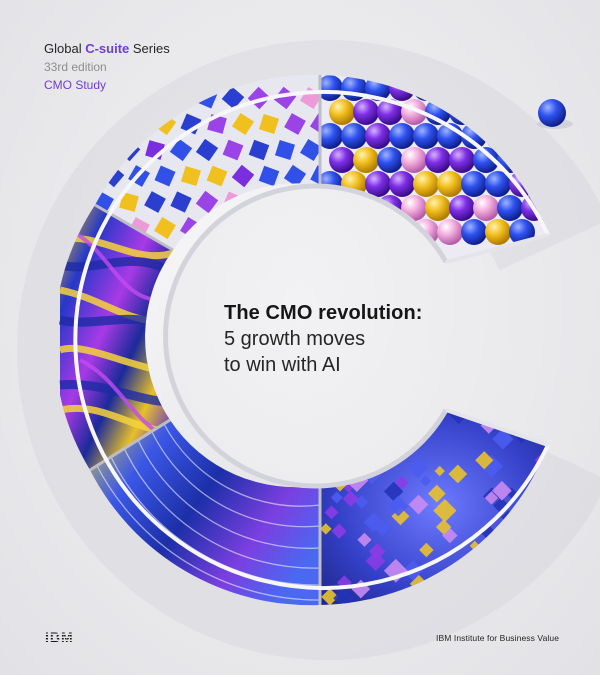 Image resolution: width=600 pixels, height=675 pixels. Describe the element at coordinates (498, 638) in the screenshot. I see `institute-label: IBM Institute for Business Value` at that location.